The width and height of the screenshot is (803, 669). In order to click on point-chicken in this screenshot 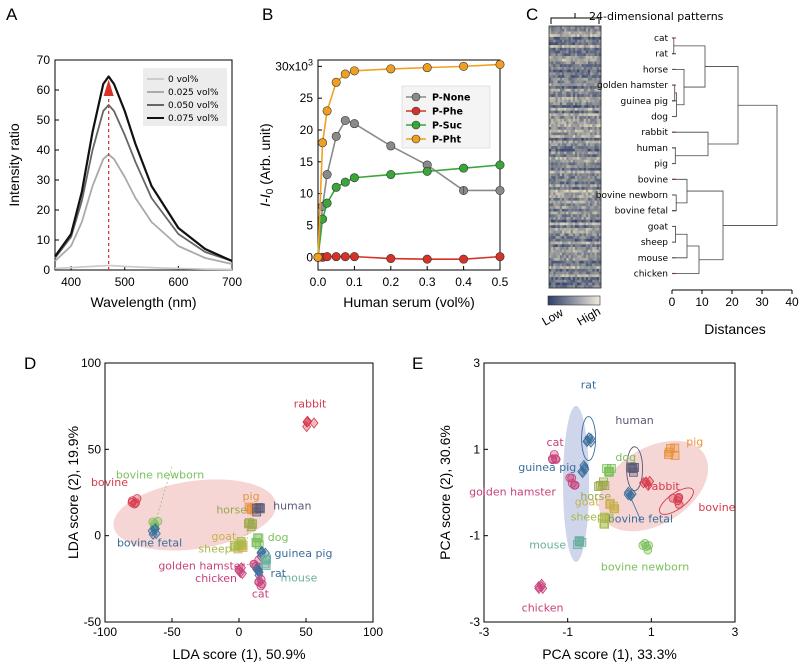, I will do `click(542, 584)`.